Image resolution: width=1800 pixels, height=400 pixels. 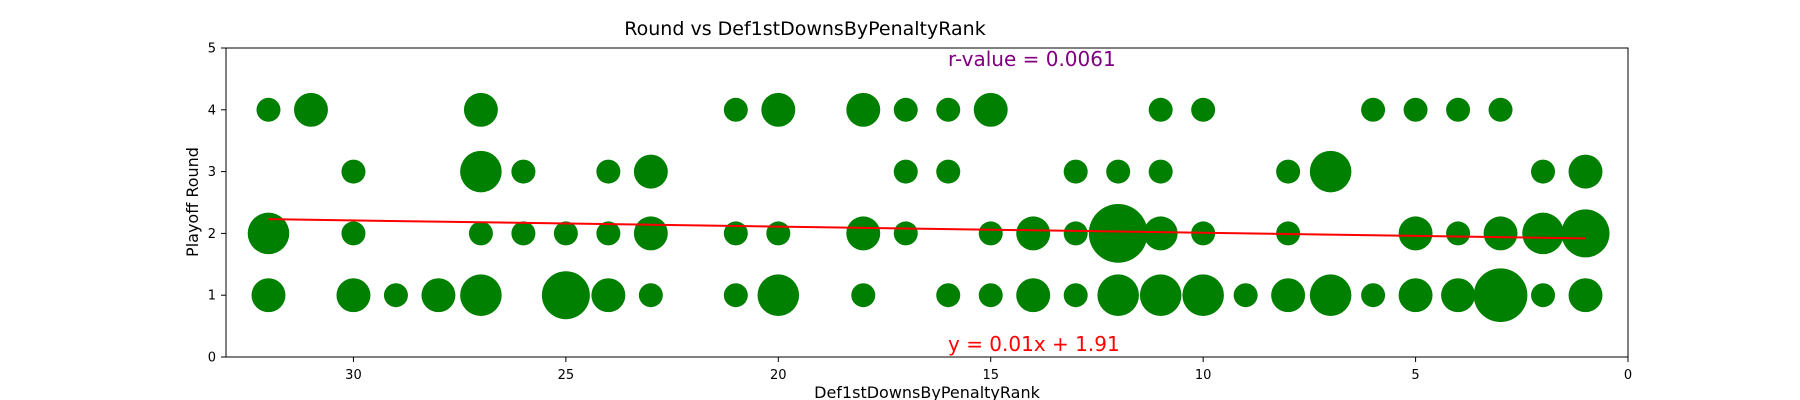 What do you see at coordinates (353, 375) in the screenshot?
I see `x-tick-label: 30` at bounding box center [353, 375].